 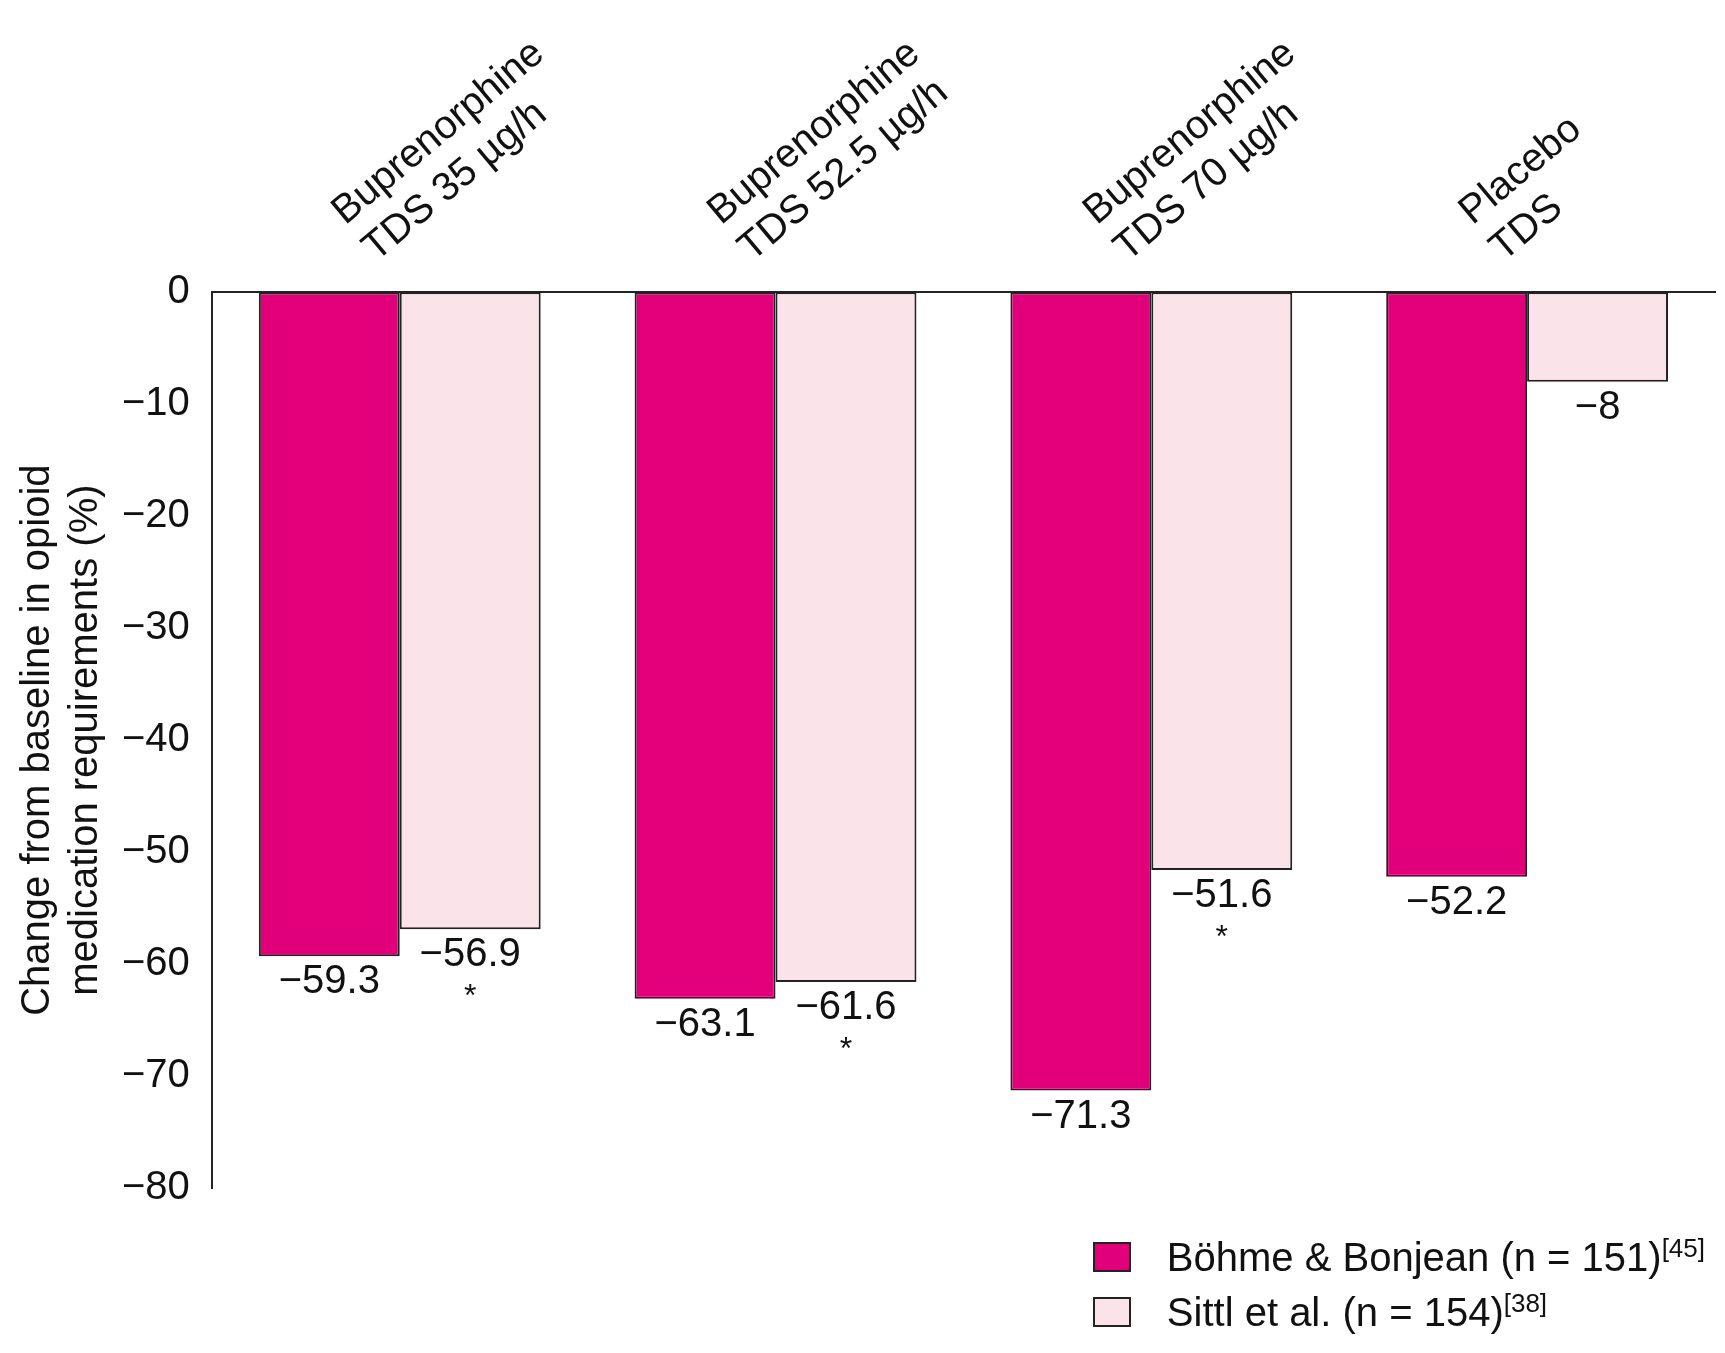 What do you see at coordinates (155, 625) in the screenshot?
I see `y-tick-label: −30` at bounding box center [155, 625].